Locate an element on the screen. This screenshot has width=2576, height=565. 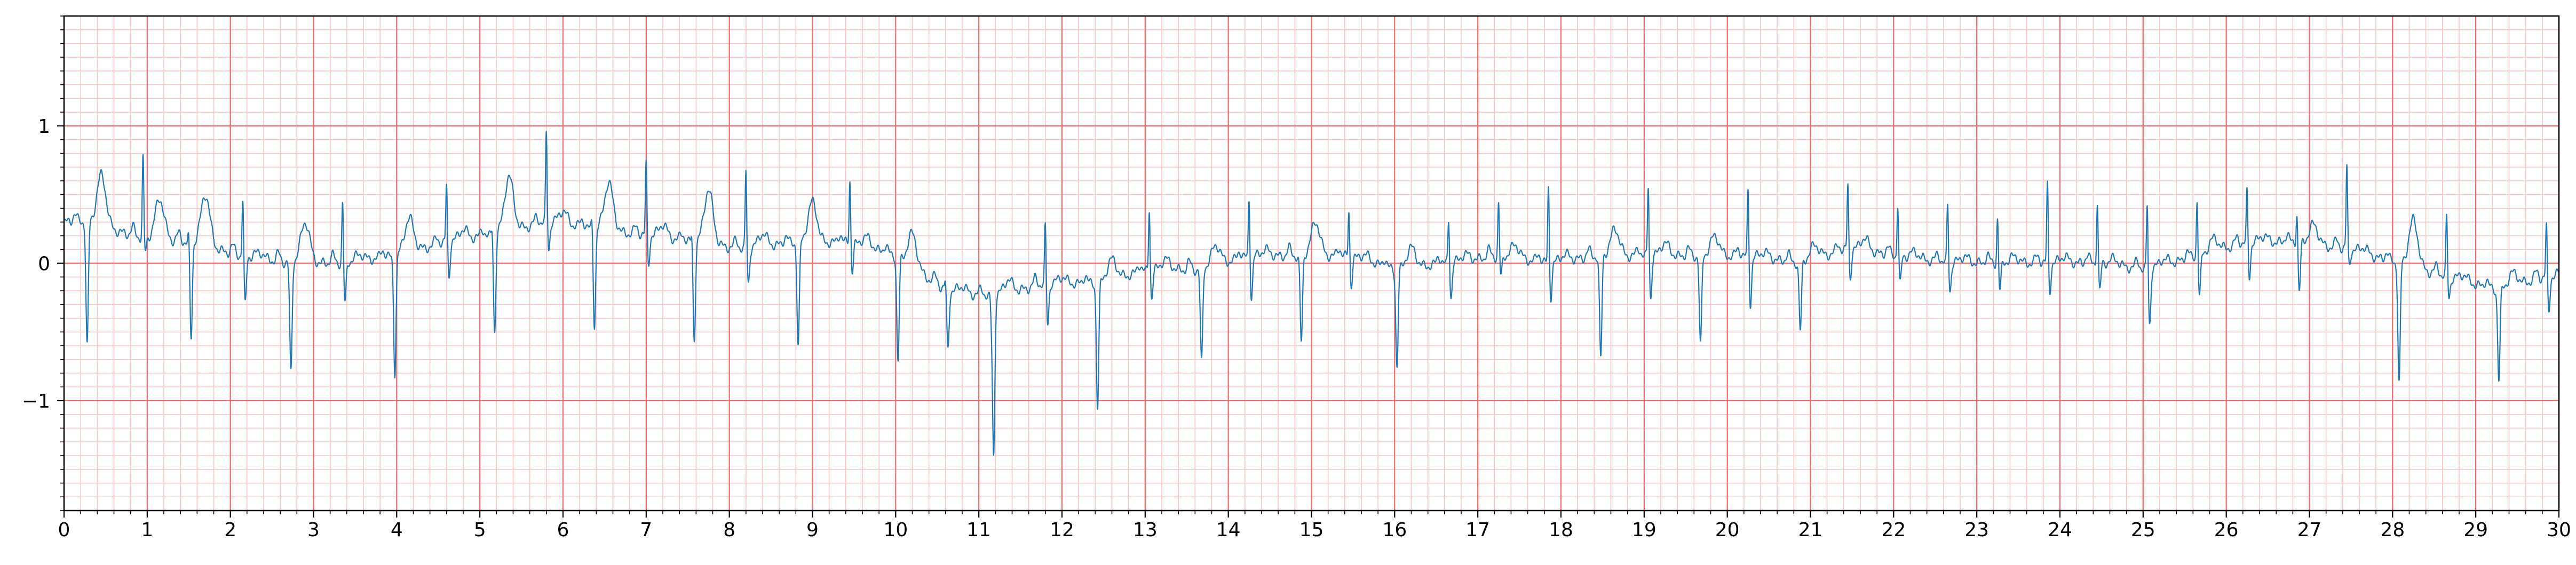
x-tick-label: 26 is located at coordinates (2226, 530).